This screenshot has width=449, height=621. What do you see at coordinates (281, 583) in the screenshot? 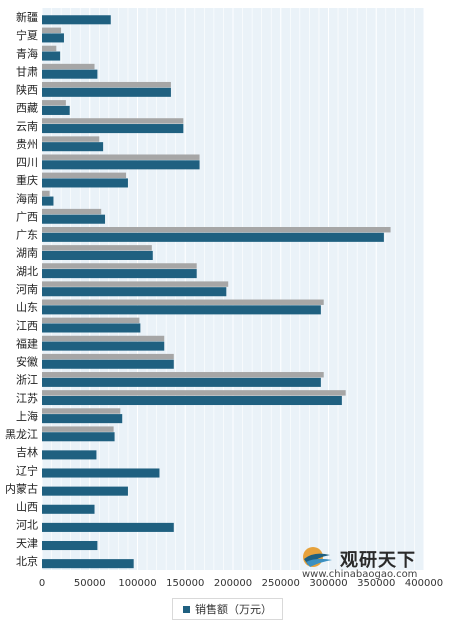
I see `x-tick-label: 250000` at bounding box center [281, 583].